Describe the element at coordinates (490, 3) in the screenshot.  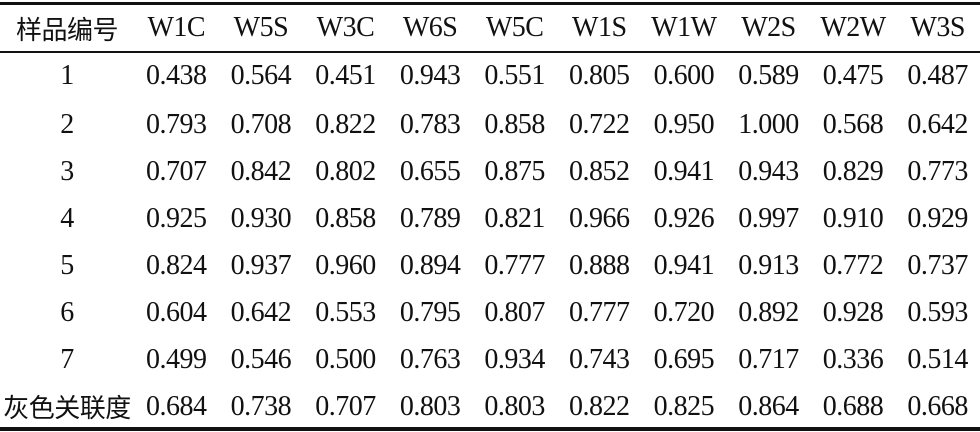
I see `table-top-rule` at that location.